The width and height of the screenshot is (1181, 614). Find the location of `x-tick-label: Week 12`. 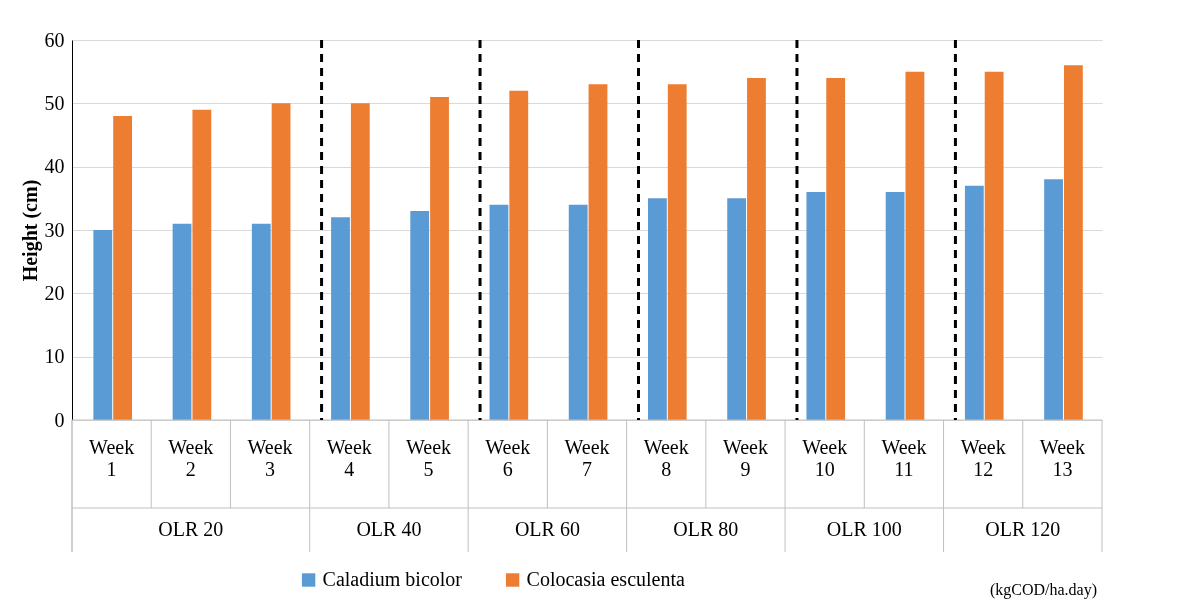

x-tick-label: Week 12 is located at coordinates (983, 458).